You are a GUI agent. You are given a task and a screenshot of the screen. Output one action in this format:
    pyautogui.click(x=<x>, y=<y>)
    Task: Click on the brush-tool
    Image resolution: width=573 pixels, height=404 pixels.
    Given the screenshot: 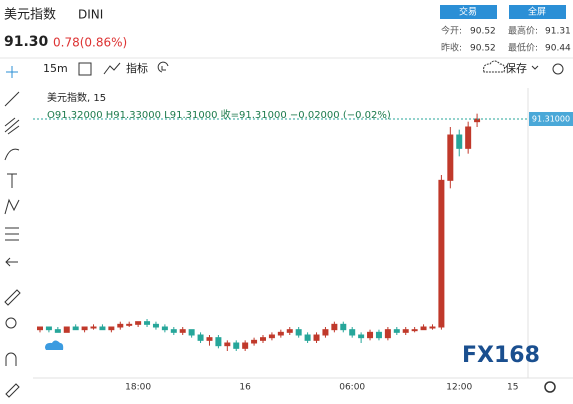 What is the action you would take?
    pyautogui.click(x=12, y=154)
    